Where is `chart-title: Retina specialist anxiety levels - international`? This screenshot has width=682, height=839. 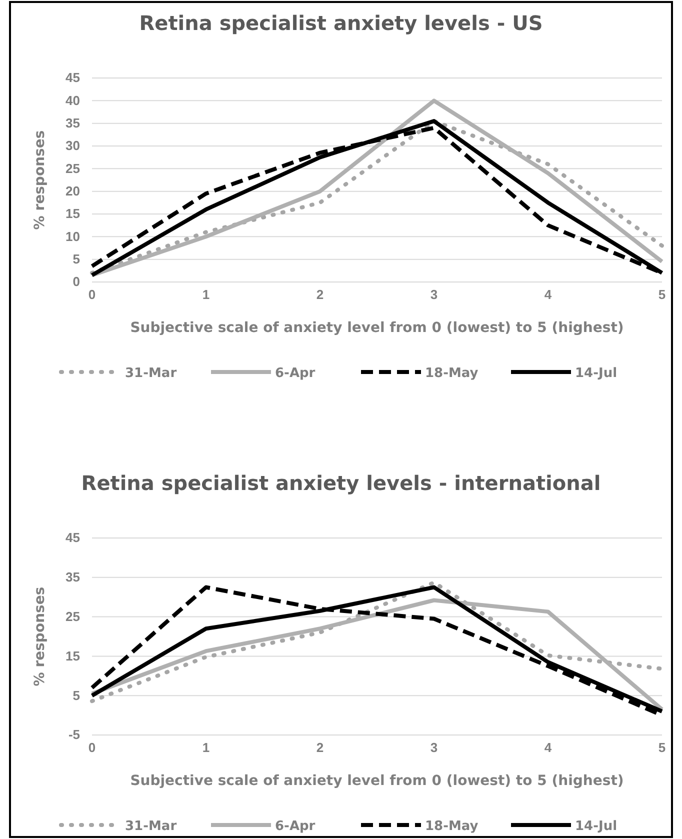 chart-title: Retina specialist anxiety levels - international is located at coordinates (341, 483).